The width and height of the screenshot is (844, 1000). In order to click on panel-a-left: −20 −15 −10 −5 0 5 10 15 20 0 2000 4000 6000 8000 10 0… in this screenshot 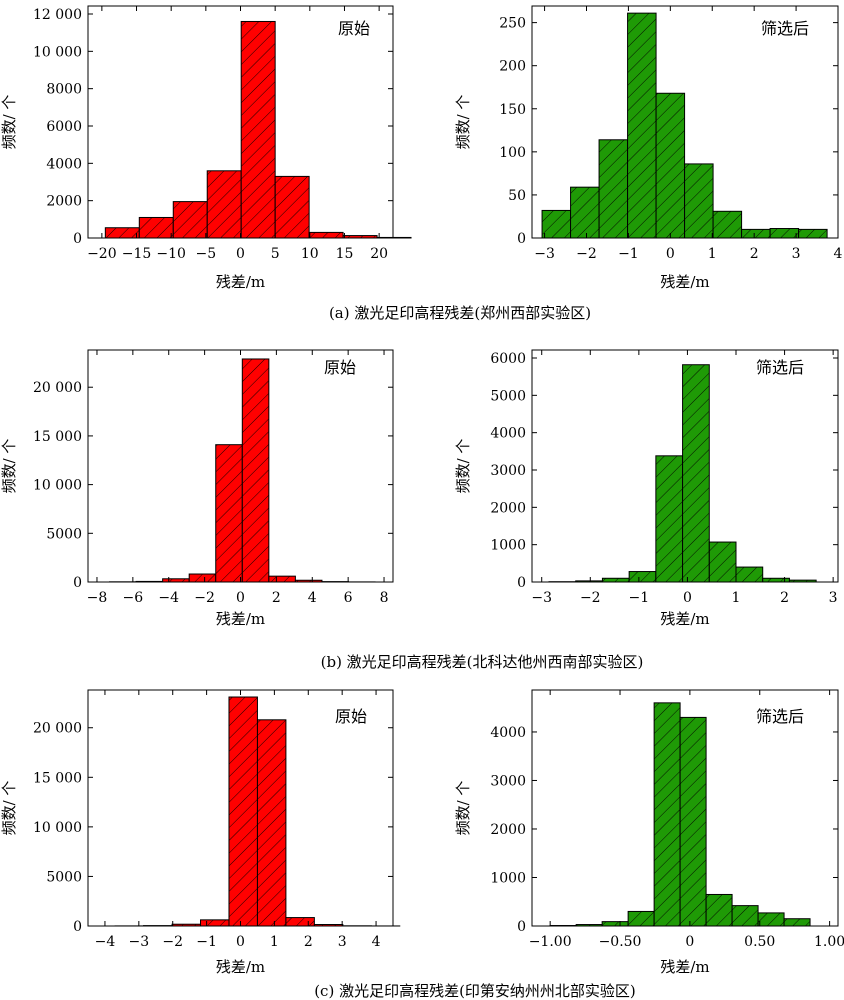, I will do `click(206, 148)`.